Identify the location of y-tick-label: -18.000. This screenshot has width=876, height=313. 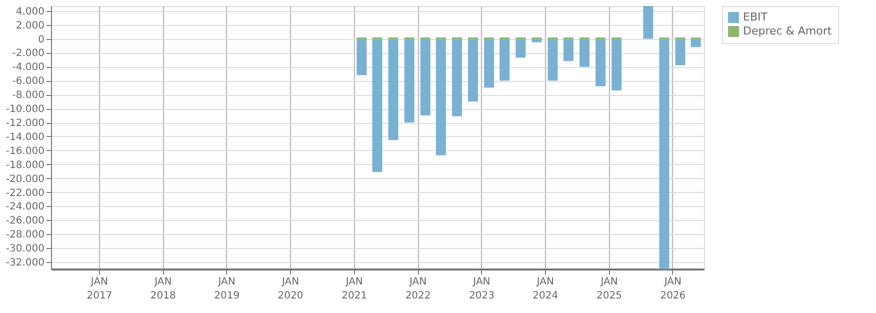
(25, 165).